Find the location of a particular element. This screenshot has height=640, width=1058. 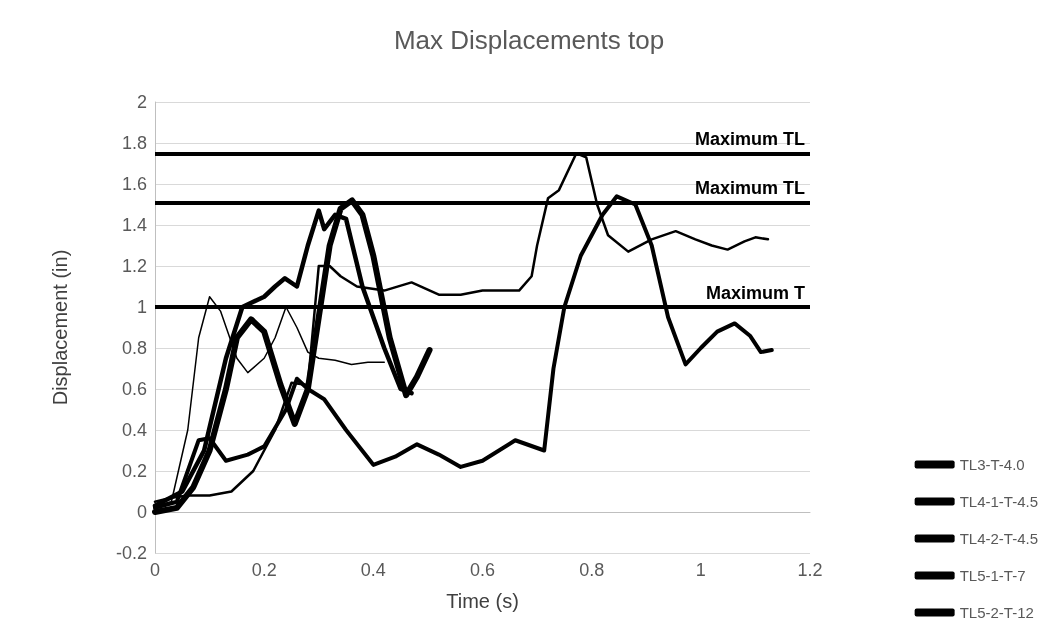

x-tick-label: 0.6 is located at coordinates (482, 570).